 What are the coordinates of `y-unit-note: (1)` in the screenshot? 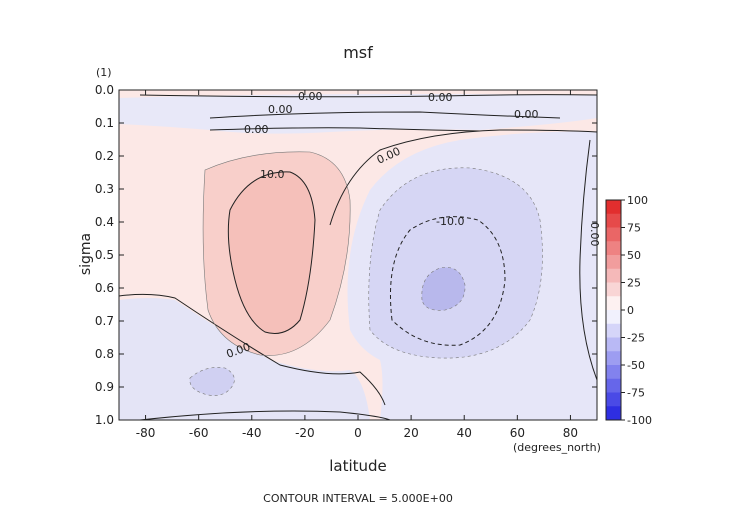 It's located at (104, 72).